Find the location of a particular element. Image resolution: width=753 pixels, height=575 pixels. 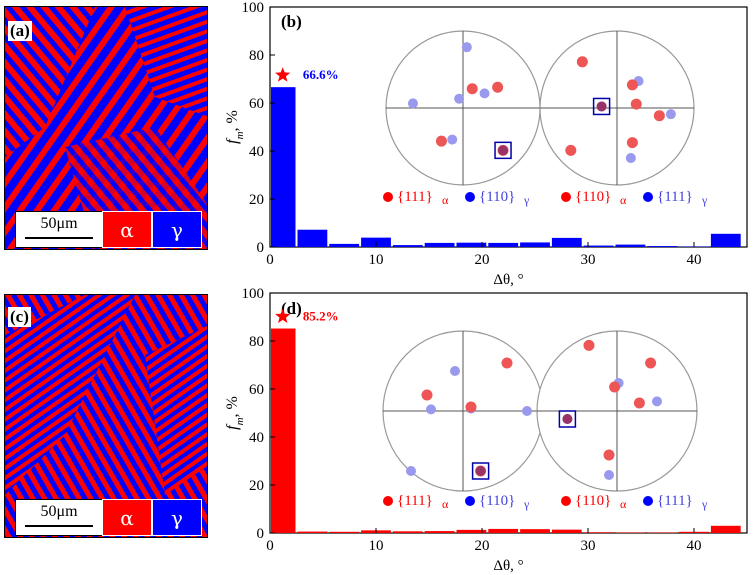

scale-bar-a: 50μm is located at coordinates (59, 229).